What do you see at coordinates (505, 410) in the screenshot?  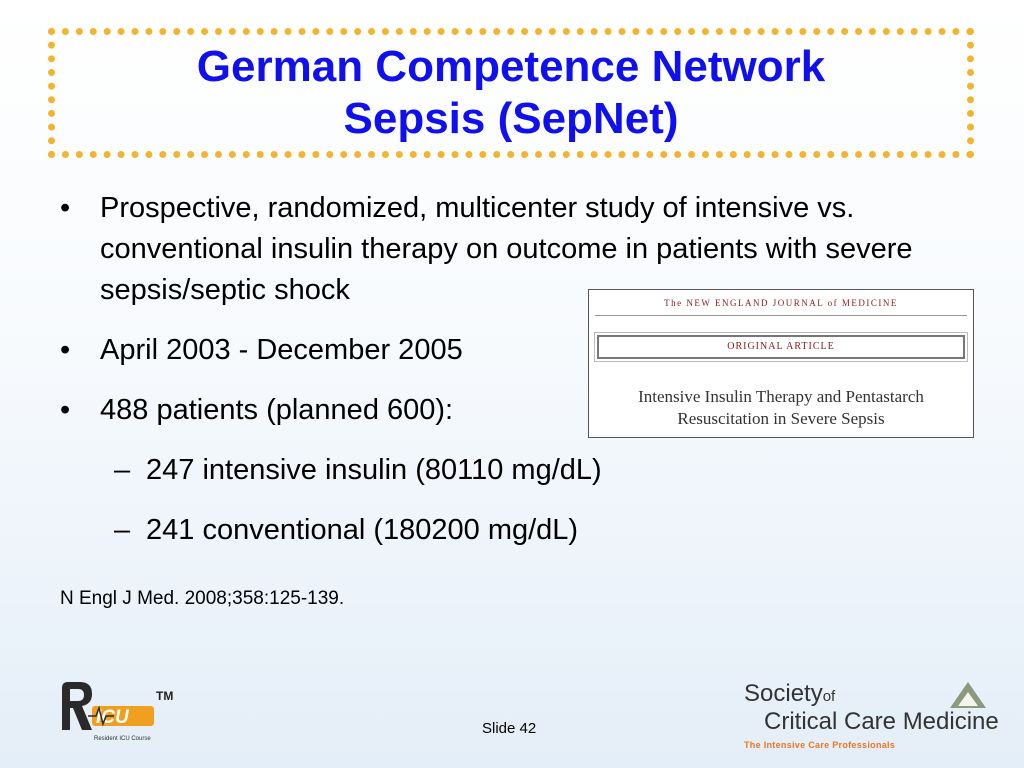 I see `bullet-patients: • 488 patients (planned 600):` at bounding box center [505, 410].